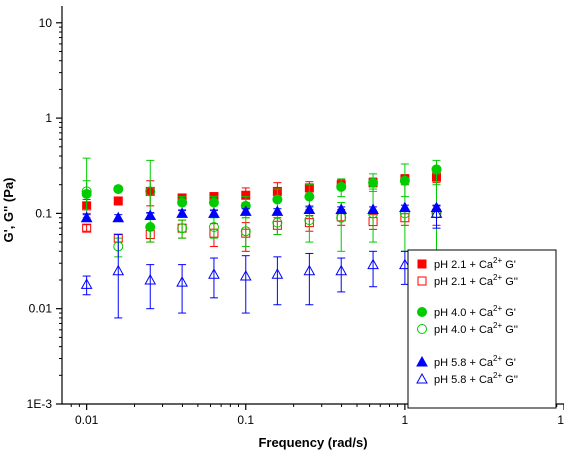 The image size is (564, 455). Describe the element at coordinates (48, 118) in the screenshot. I see `y-tick-label: 1` at that location.